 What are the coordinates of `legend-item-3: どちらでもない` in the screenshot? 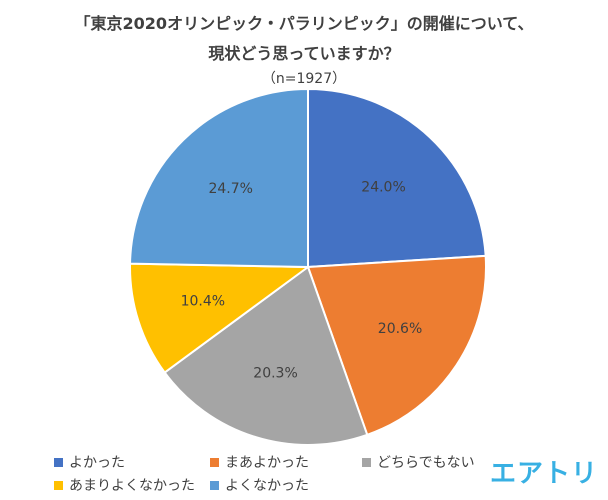 It's located at (418, 462).